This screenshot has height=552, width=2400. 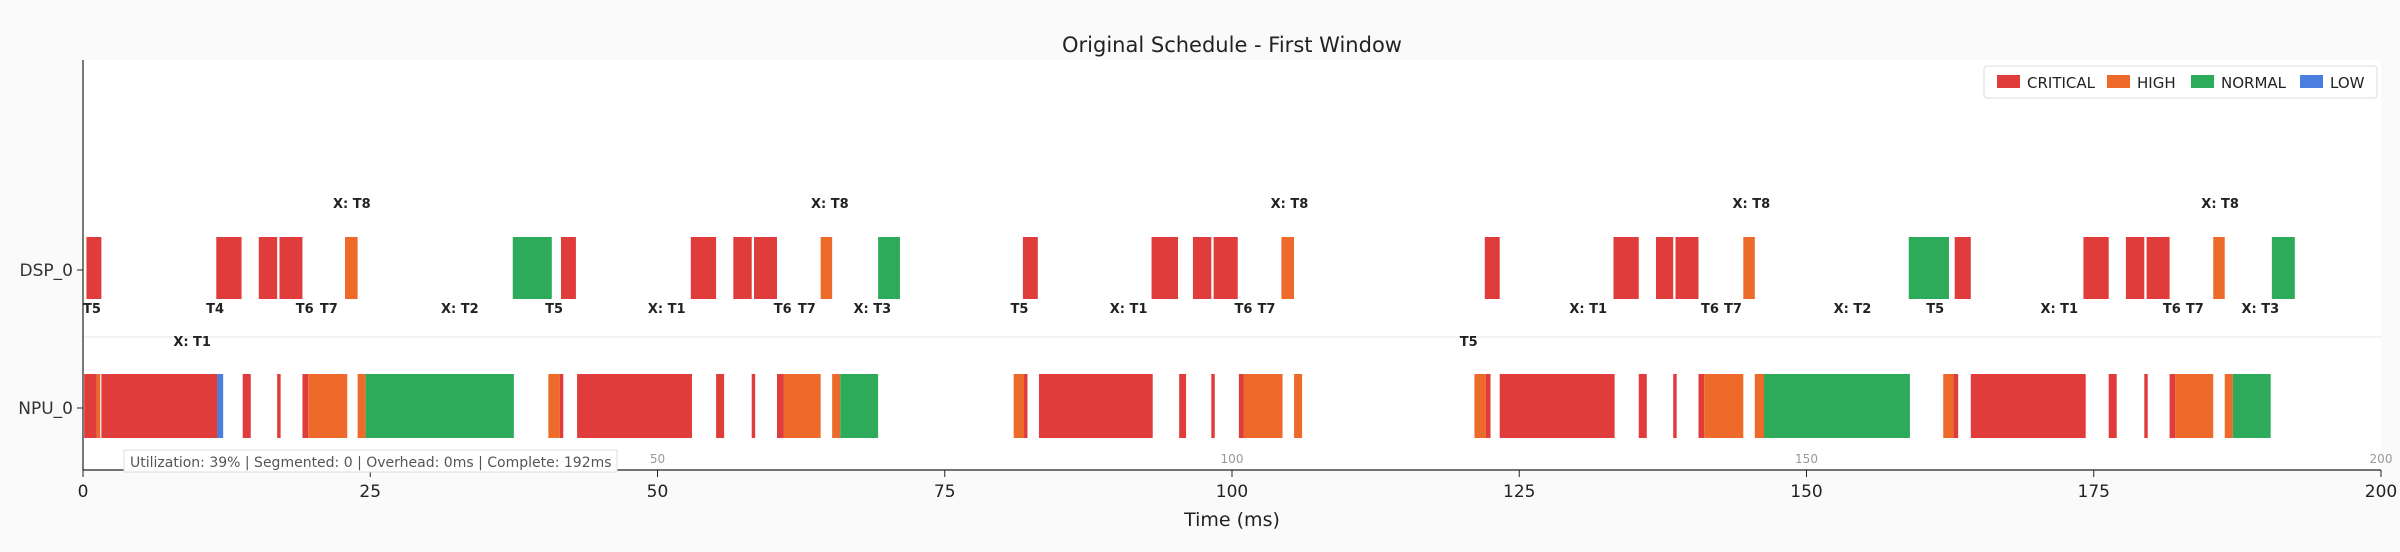 What do you see at coordinates (945, 492) in the screenshot?
I see `x-tick-label: 75` at bounding box center [945, 492].